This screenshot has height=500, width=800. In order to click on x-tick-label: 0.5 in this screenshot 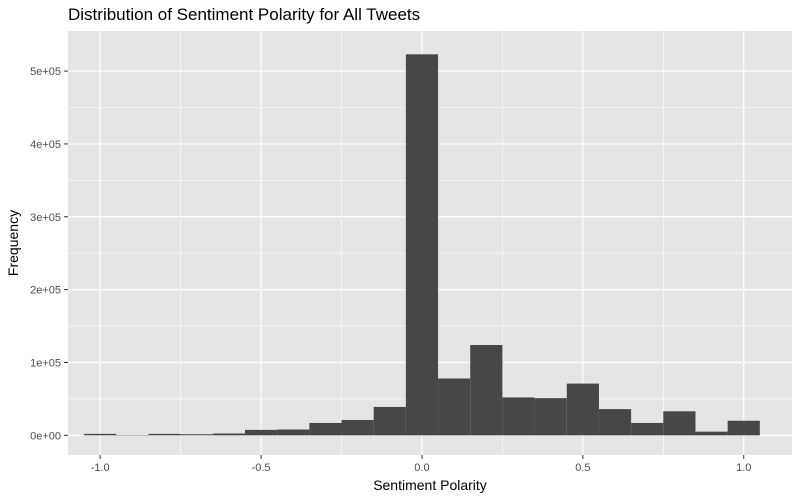, I will do `click(582, 468)`.